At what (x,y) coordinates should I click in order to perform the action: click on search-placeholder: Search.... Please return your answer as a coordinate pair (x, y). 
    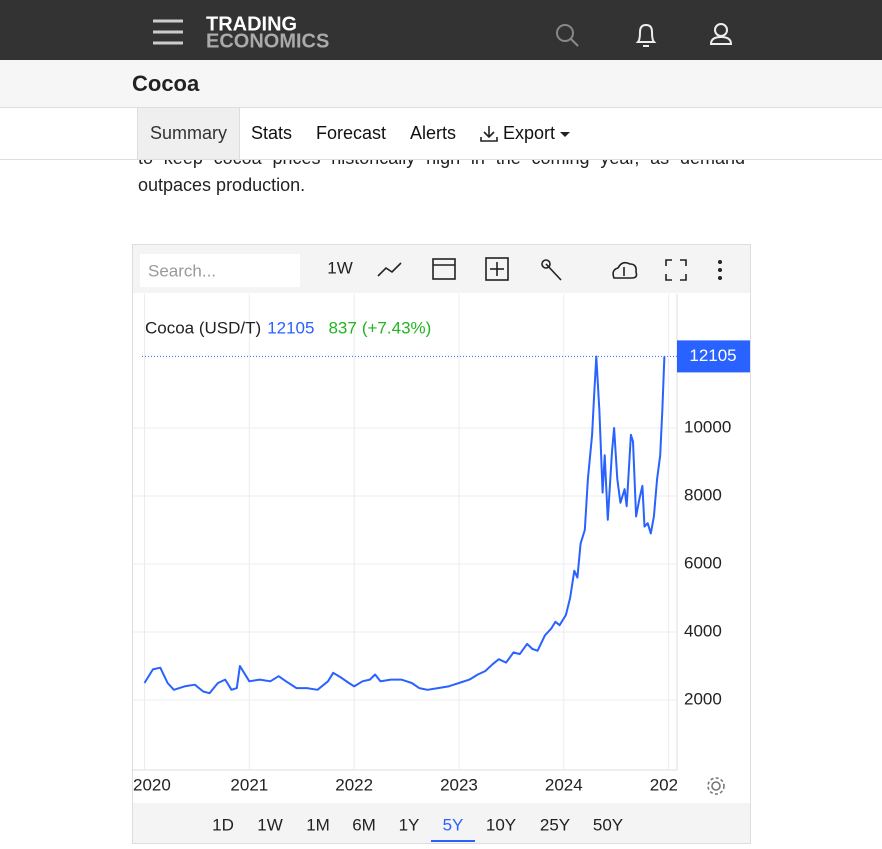
    Looking at the image, I should click on (182, 270).